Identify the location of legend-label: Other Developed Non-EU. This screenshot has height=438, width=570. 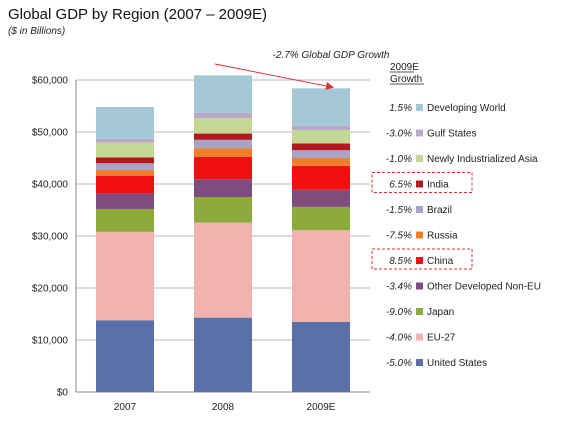
(484, 287).